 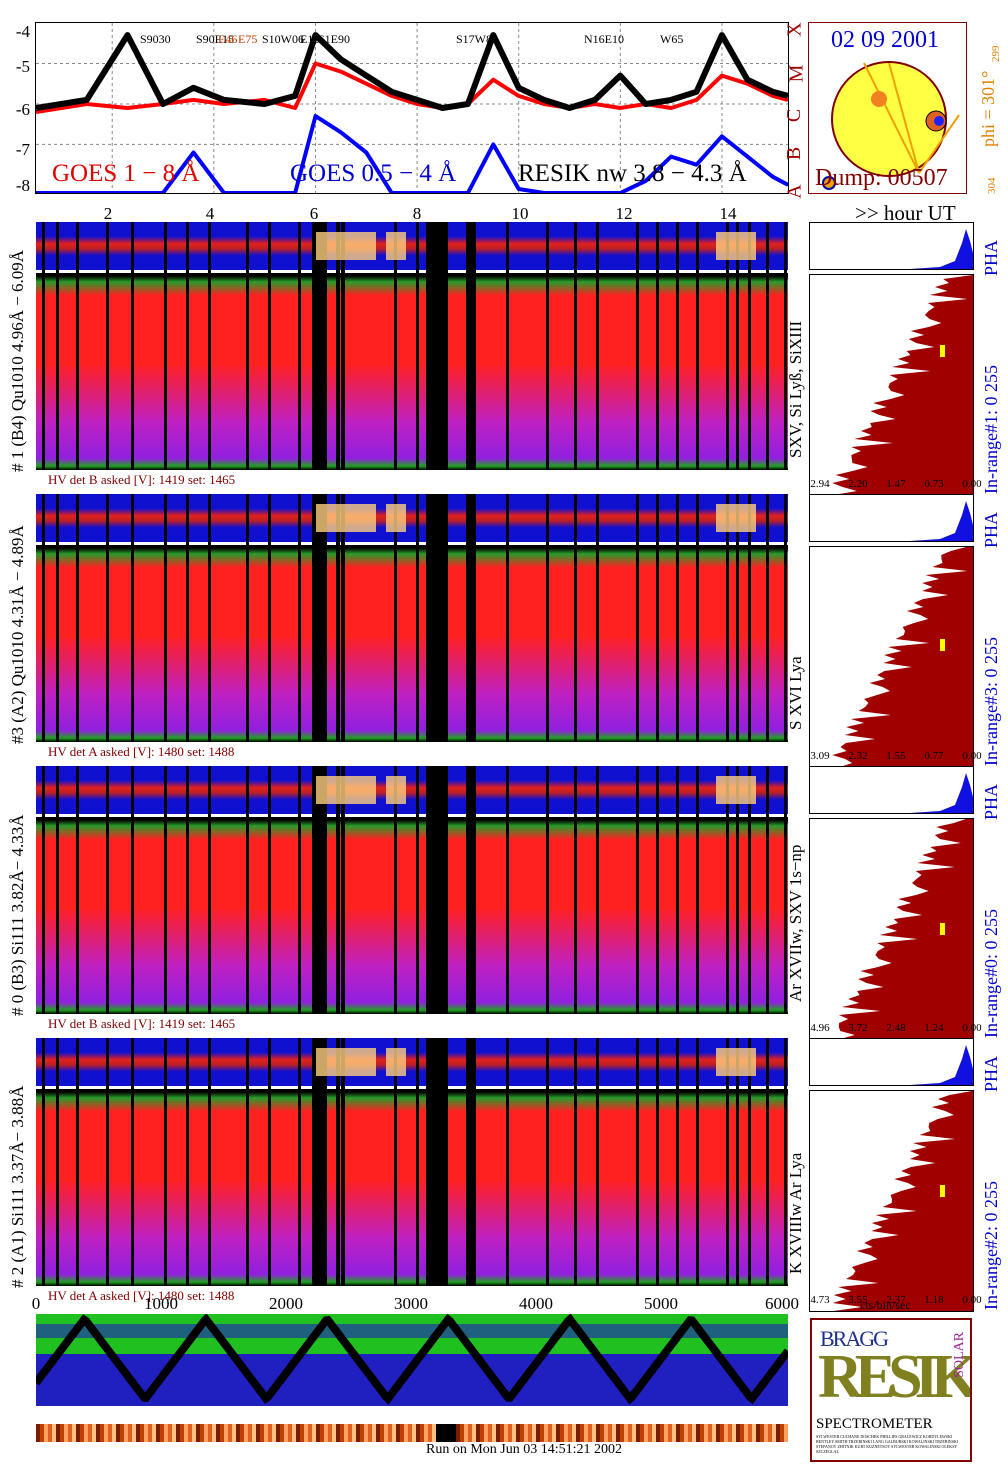 I want to click on spectrogram-top-band, so click(x=412, y=246).